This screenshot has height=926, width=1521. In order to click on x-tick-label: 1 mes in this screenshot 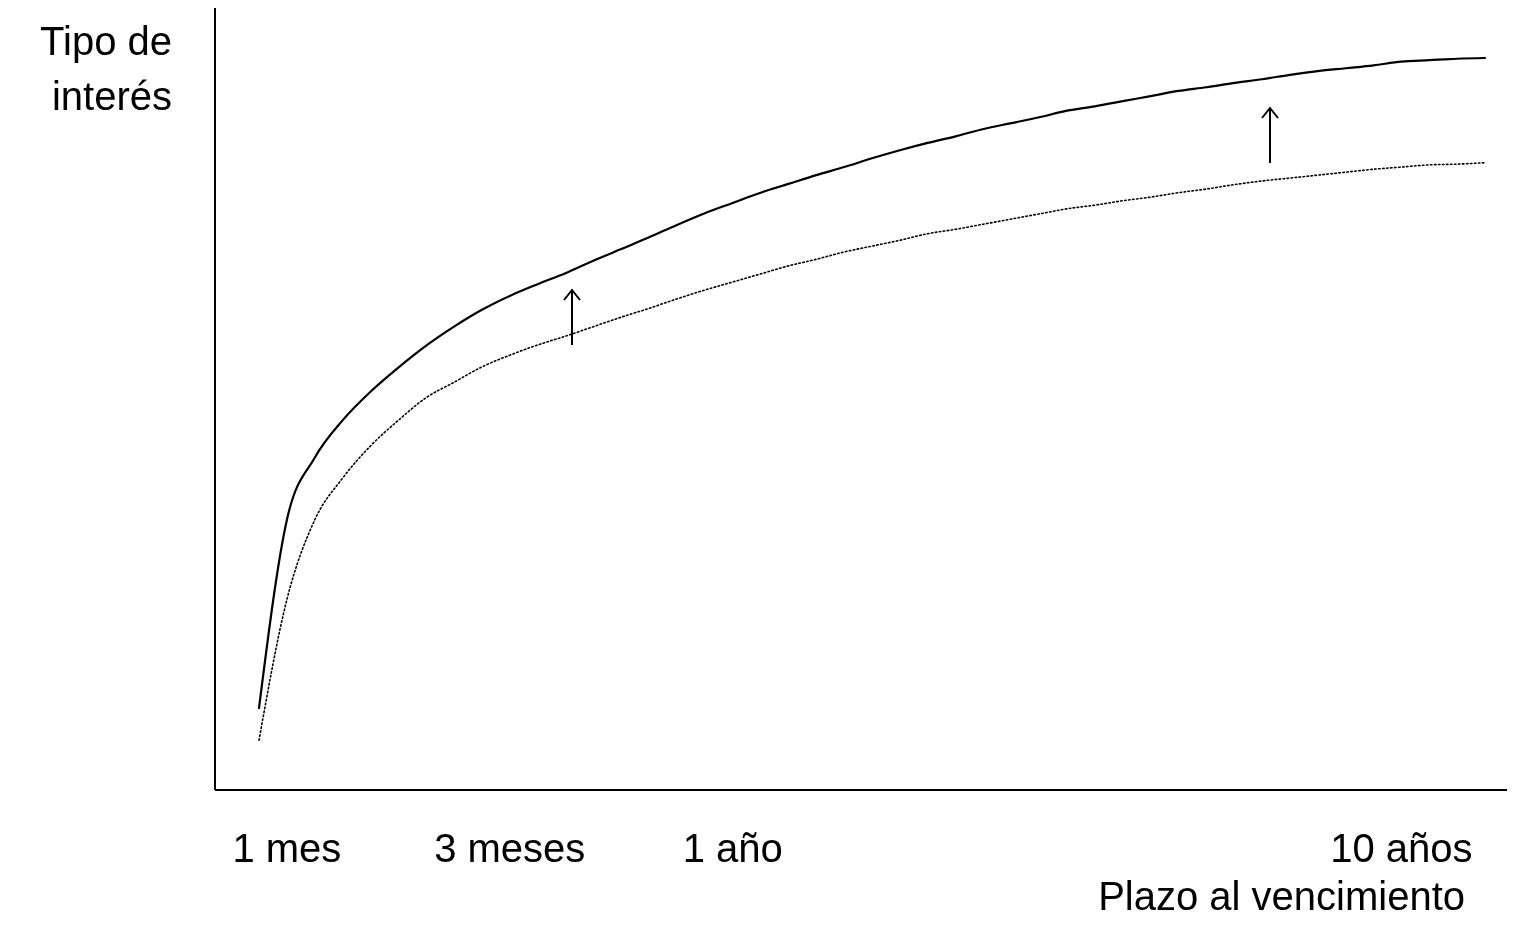, I will do `click(287, 848)`.